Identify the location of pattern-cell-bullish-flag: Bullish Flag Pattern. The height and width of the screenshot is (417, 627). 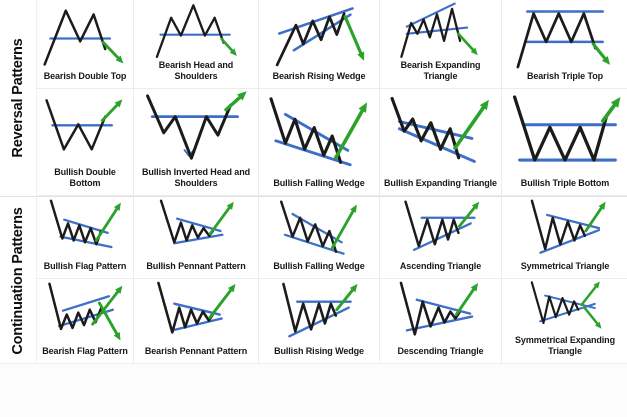
(85, 238).